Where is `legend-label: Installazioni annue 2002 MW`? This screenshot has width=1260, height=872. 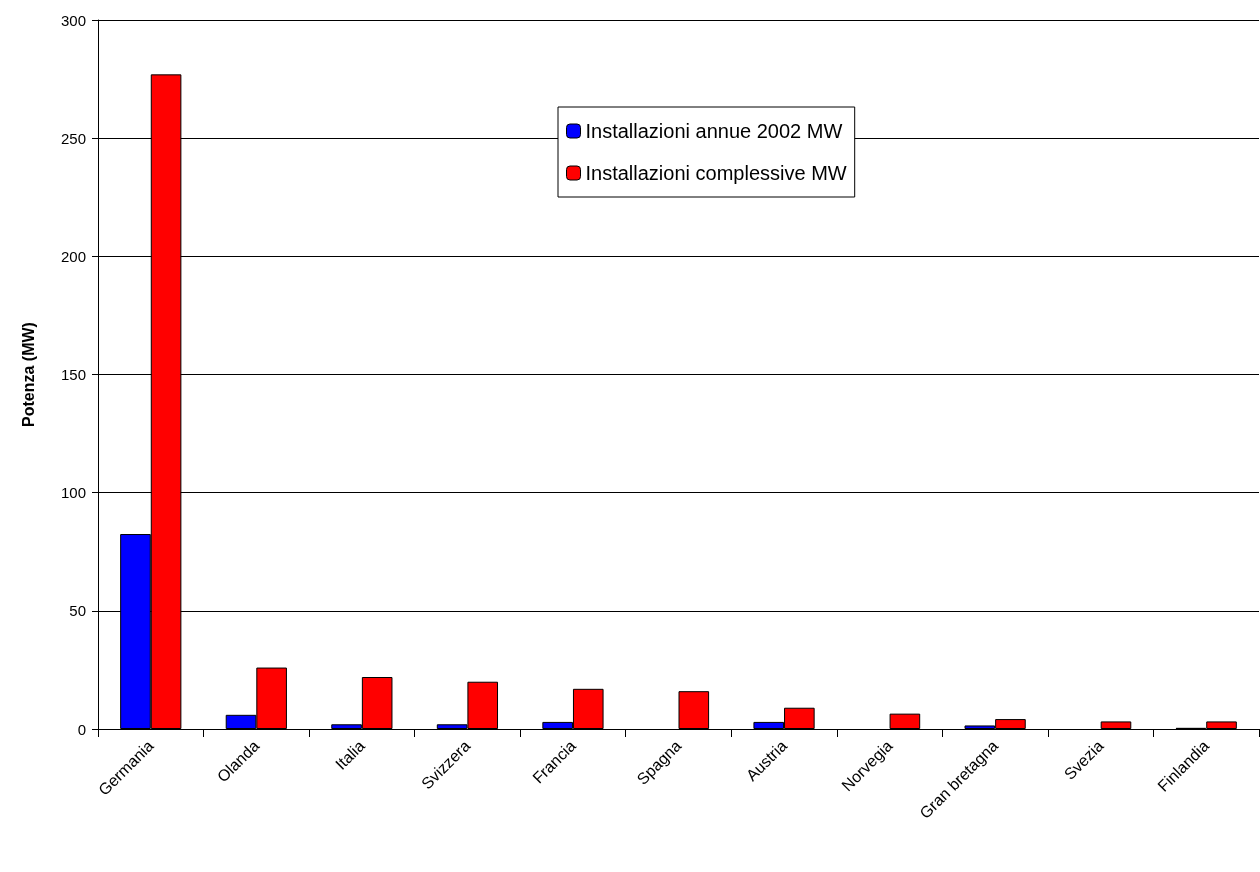
legend-label: Installazioni annue 2002 MW is located at coordinates (714, 131).